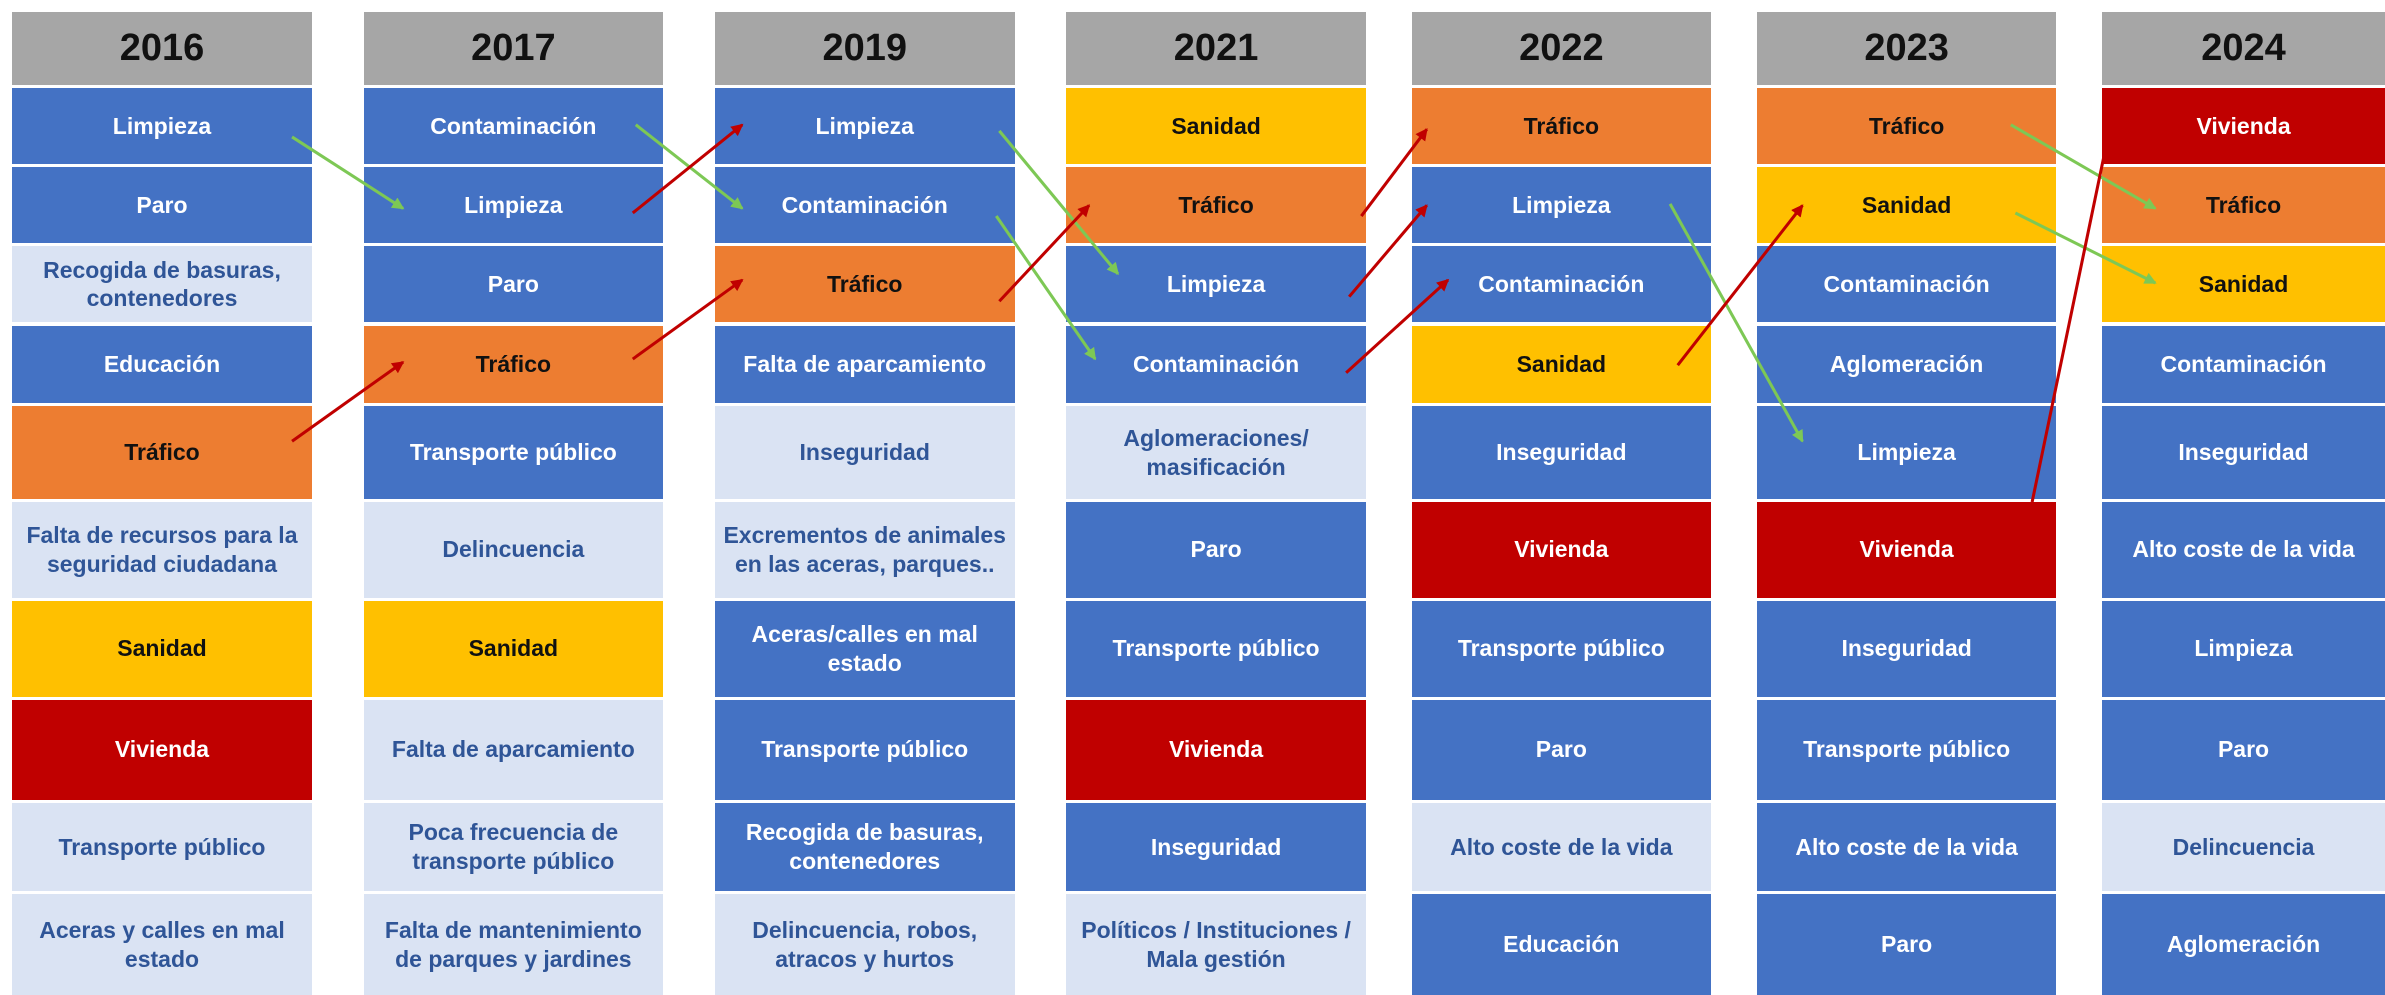  What do you see at coordinates (162, 944) in the screenshot?
I see `issue-cell: Aceras y calles en mal estado` at bounding box center [162, 944].